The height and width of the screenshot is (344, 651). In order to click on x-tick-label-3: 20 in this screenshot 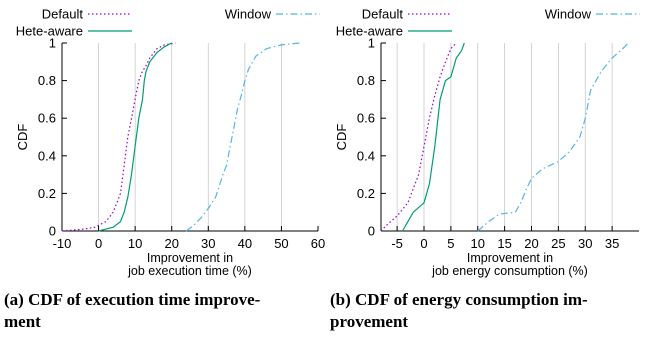, I will do `click(171, 243)`.